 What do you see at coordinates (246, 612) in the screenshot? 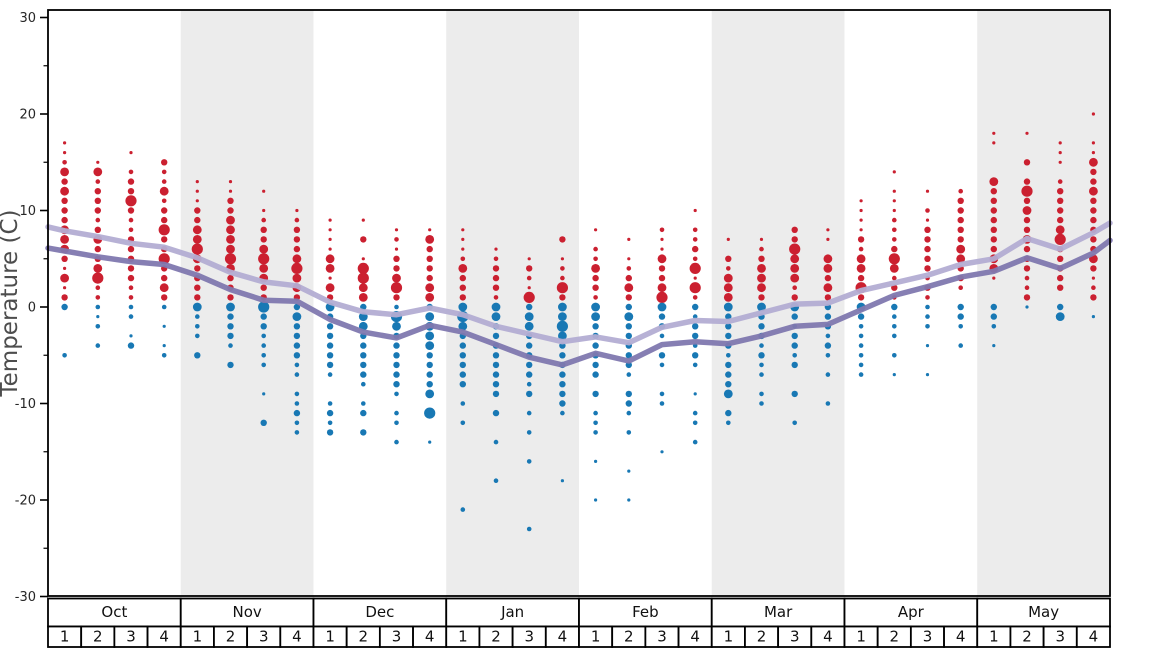
I see `month-label: Nov` at bounding box center [246, 612].